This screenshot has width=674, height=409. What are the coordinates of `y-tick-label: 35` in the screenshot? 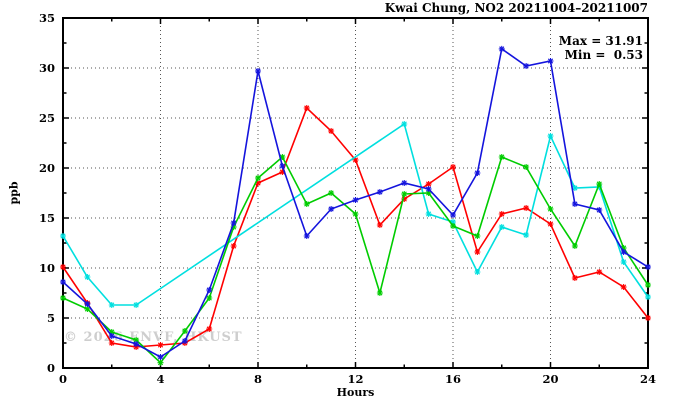 It's located at (47, 18).